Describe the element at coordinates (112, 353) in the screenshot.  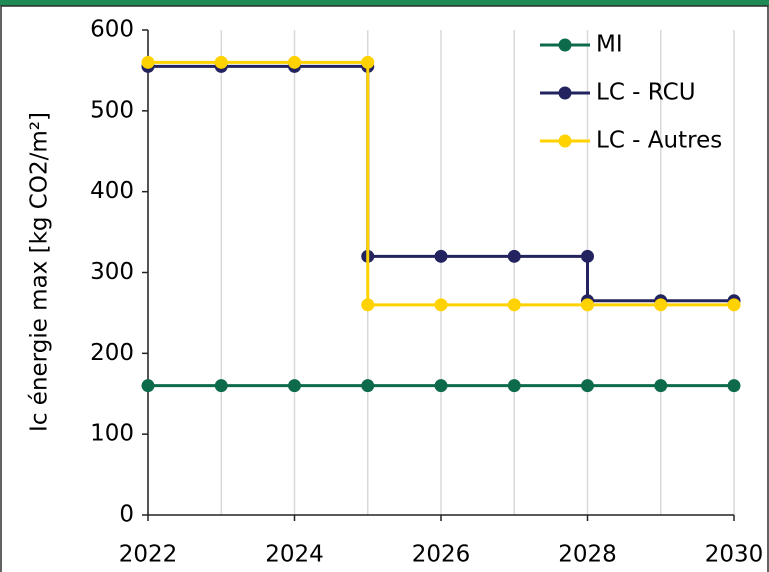
I see `y-tick-label: 200` at that location.